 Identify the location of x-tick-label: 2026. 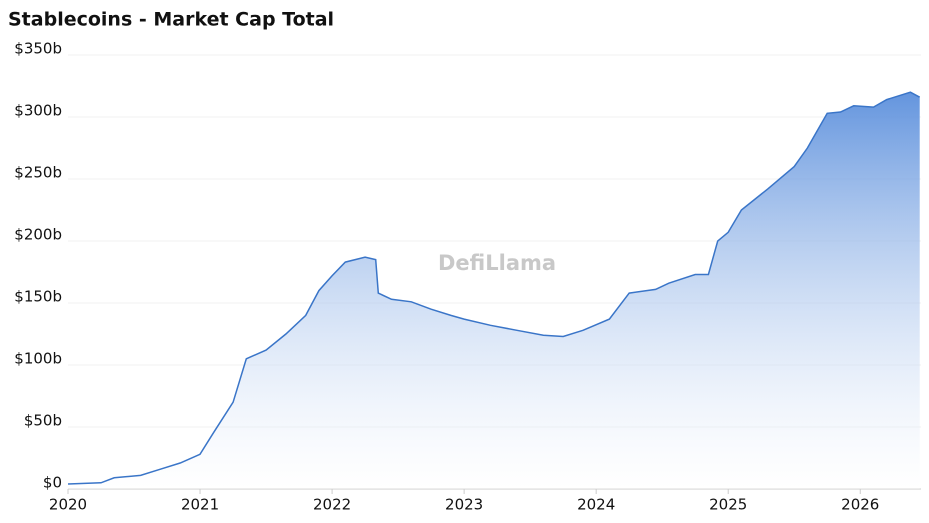
(860, 505).